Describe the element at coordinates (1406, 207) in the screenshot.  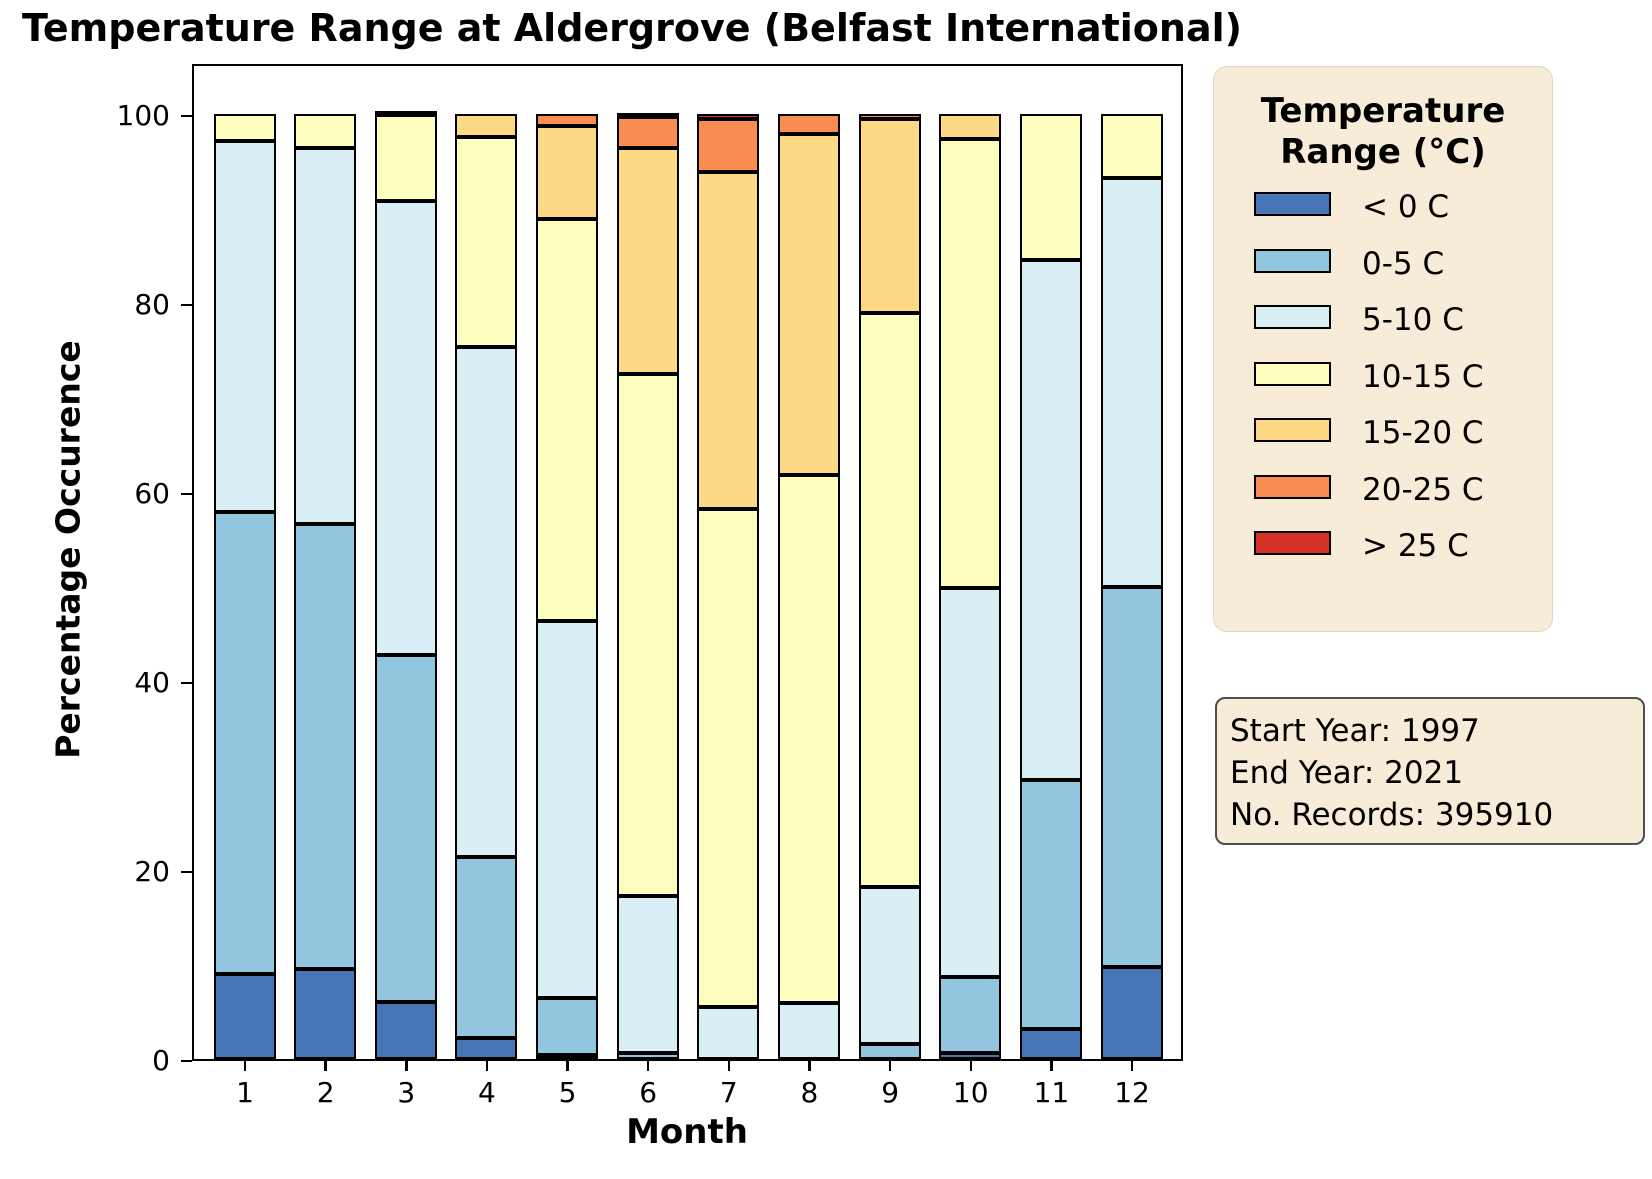
I see `legend-label: < 0 C` at that location.